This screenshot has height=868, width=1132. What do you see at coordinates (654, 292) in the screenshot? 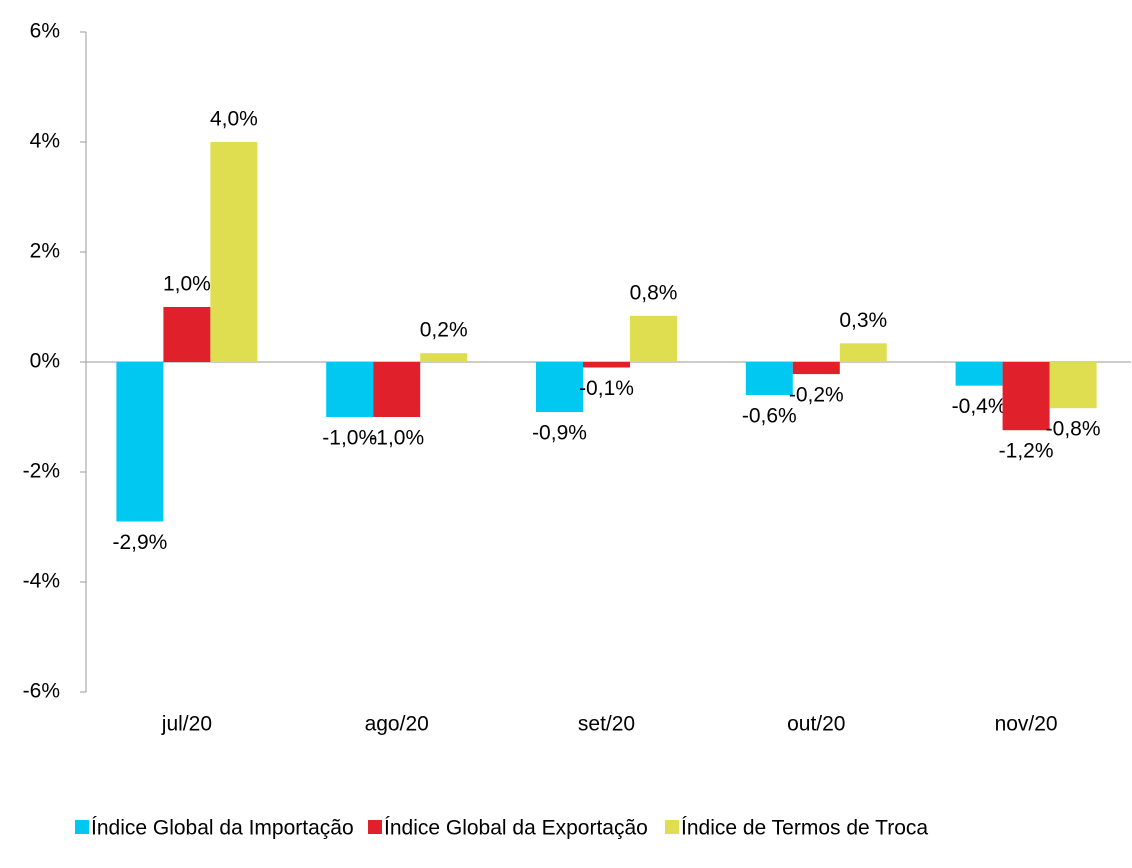
I see `data-label: 0,8%` at bounding box center [654, 292].